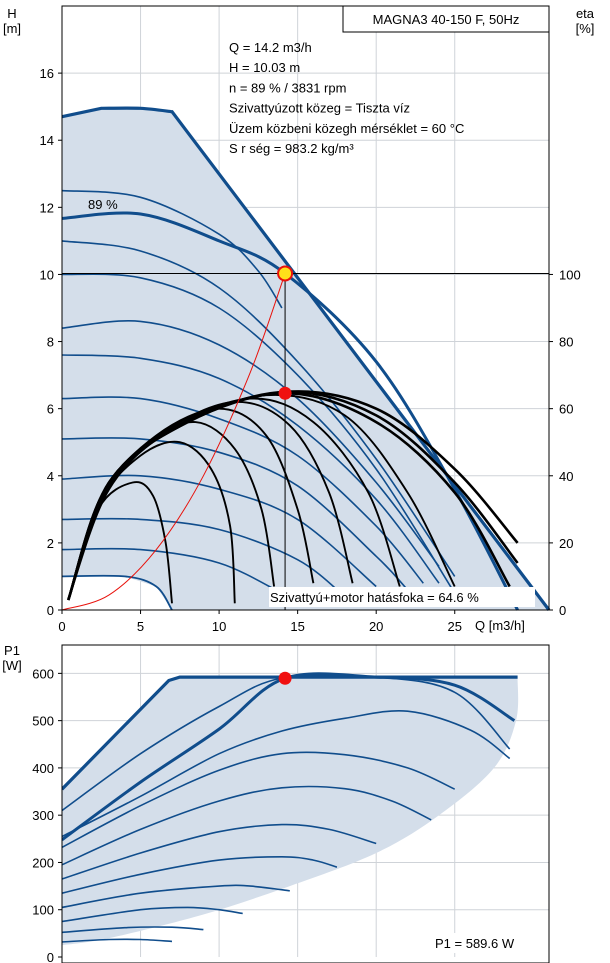 Image resolution: width=610 pixels, height=963 pixels. I want to click on power-y-tick-label: 100, so click(43, 910).